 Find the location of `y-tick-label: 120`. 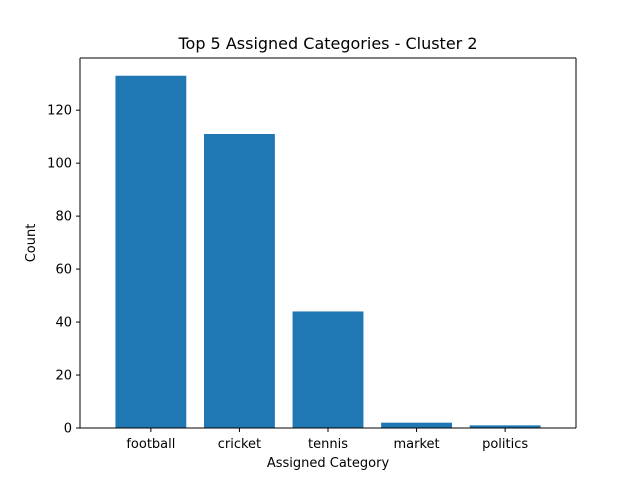

y-tick-label: 120 is located at coordinates (59, 111).